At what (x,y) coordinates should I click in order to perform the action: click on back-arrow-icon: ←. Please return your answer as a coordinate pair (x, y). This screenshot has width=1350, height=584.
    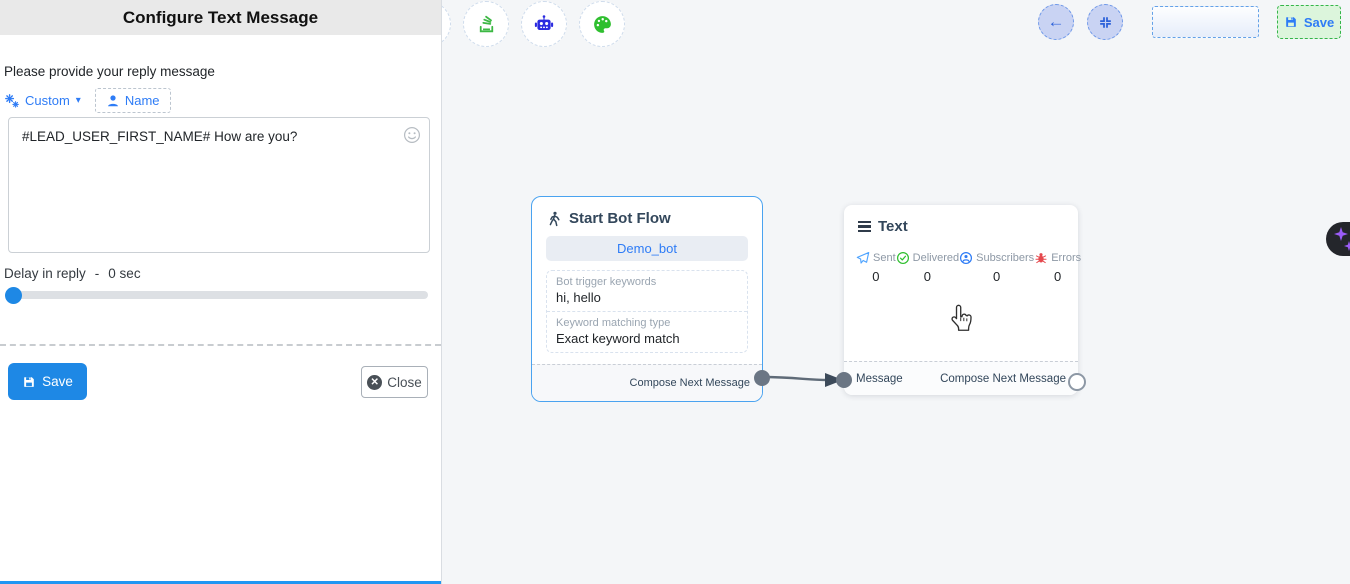
    Looking at the image, I should click on (1056, 21).